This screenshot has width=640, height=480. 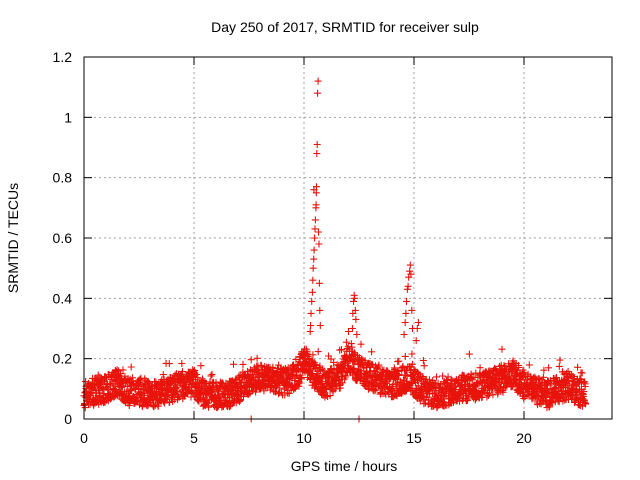 I want to click on y-tick-label: 0.6, so click(x=63, y=238).